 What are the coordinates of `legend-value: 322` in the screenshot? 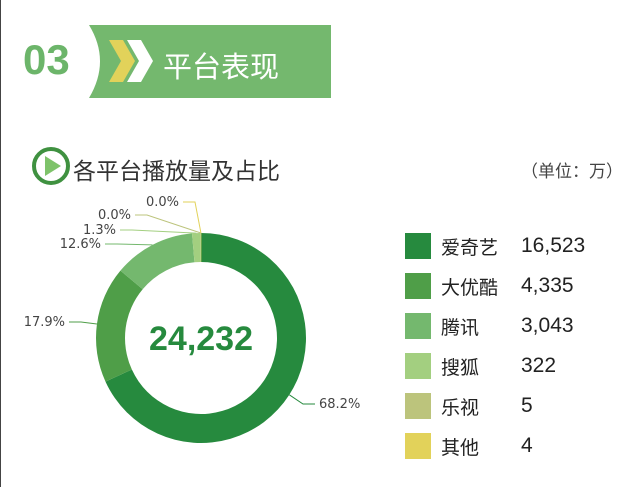 It's located at (539, 365).